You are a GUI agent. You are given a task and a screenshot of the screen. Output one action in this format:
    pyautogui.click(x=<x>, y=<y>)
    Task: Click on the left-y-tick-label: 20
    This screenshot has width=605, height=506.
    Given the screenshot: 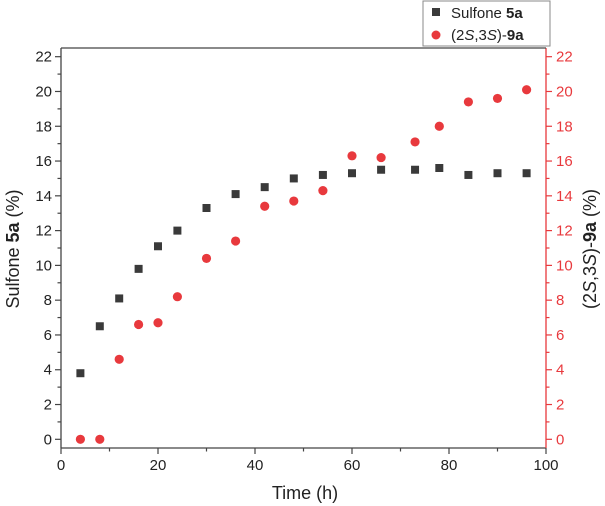 What is the action you would take?
    pyautogui.click(x=43, y=91)
    